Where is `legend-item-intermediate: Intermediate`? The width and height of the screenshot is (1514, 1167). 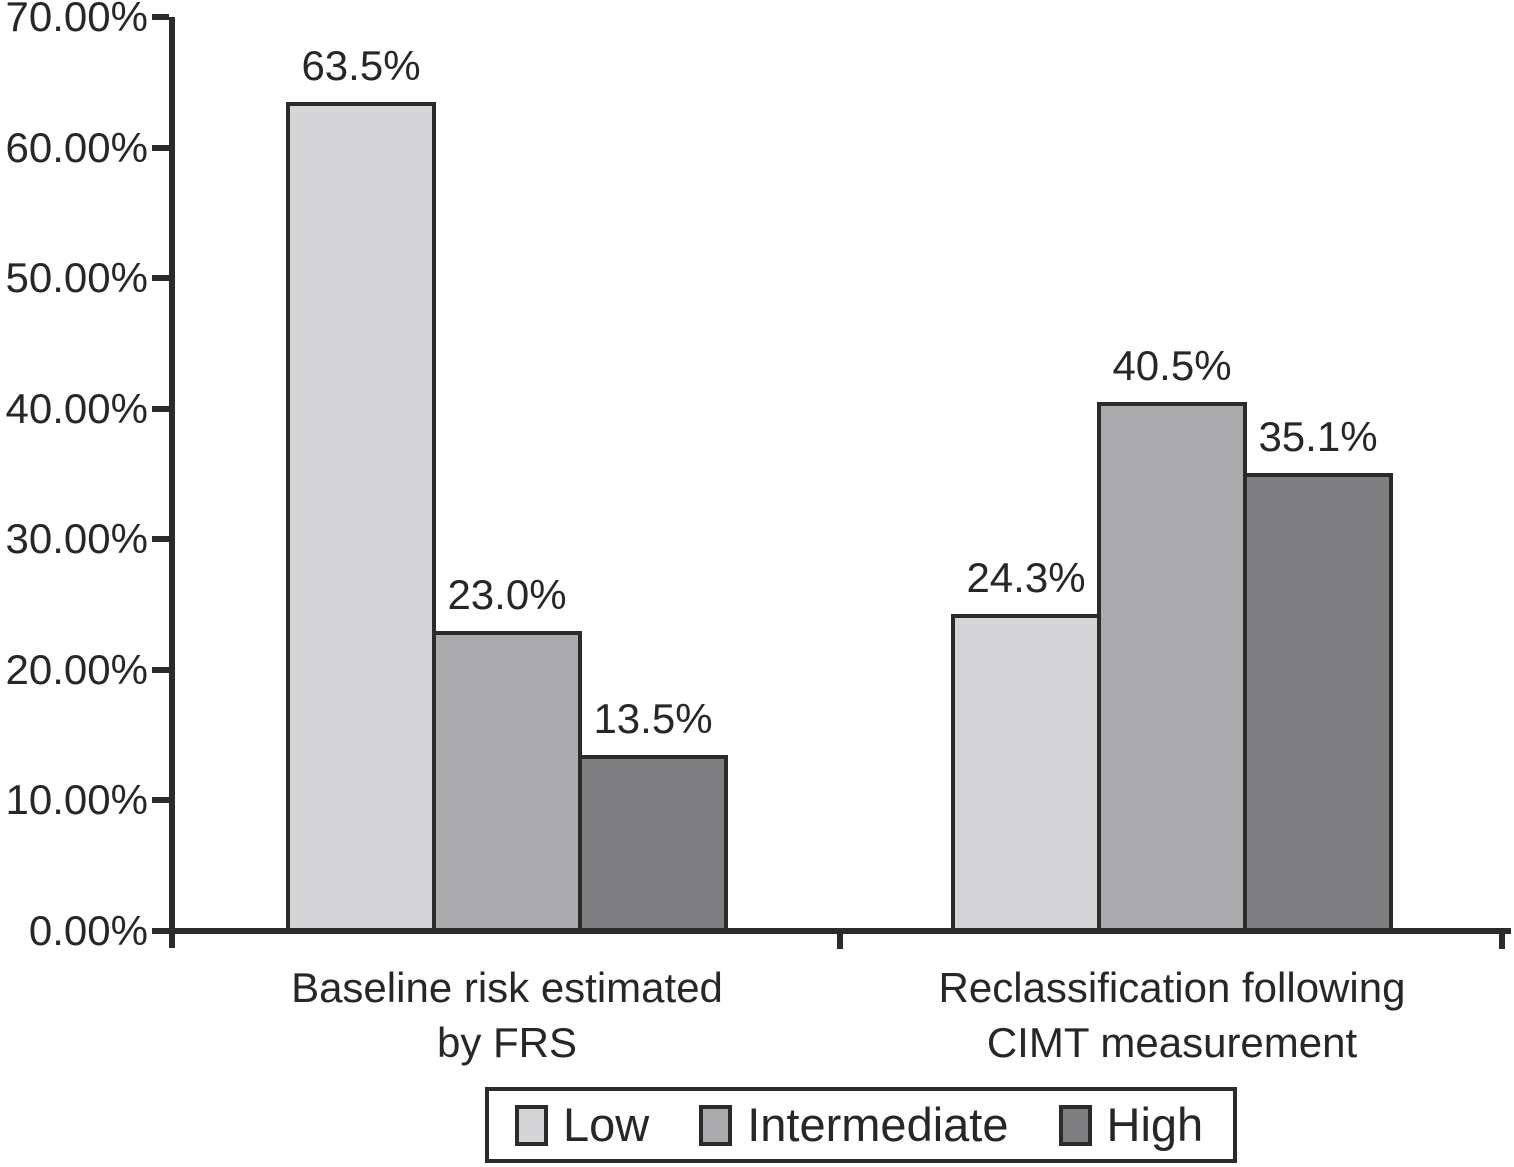 legend-item-intermediate: Intermediate is located at coordinates (854, 1124).